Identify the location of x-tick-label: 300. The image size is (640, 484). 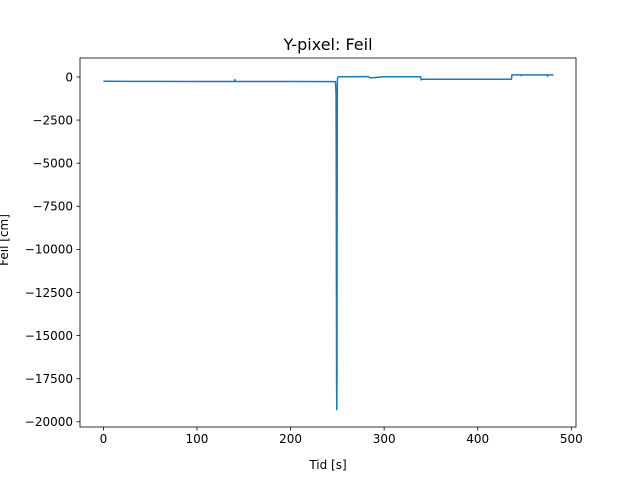
(384, 439).